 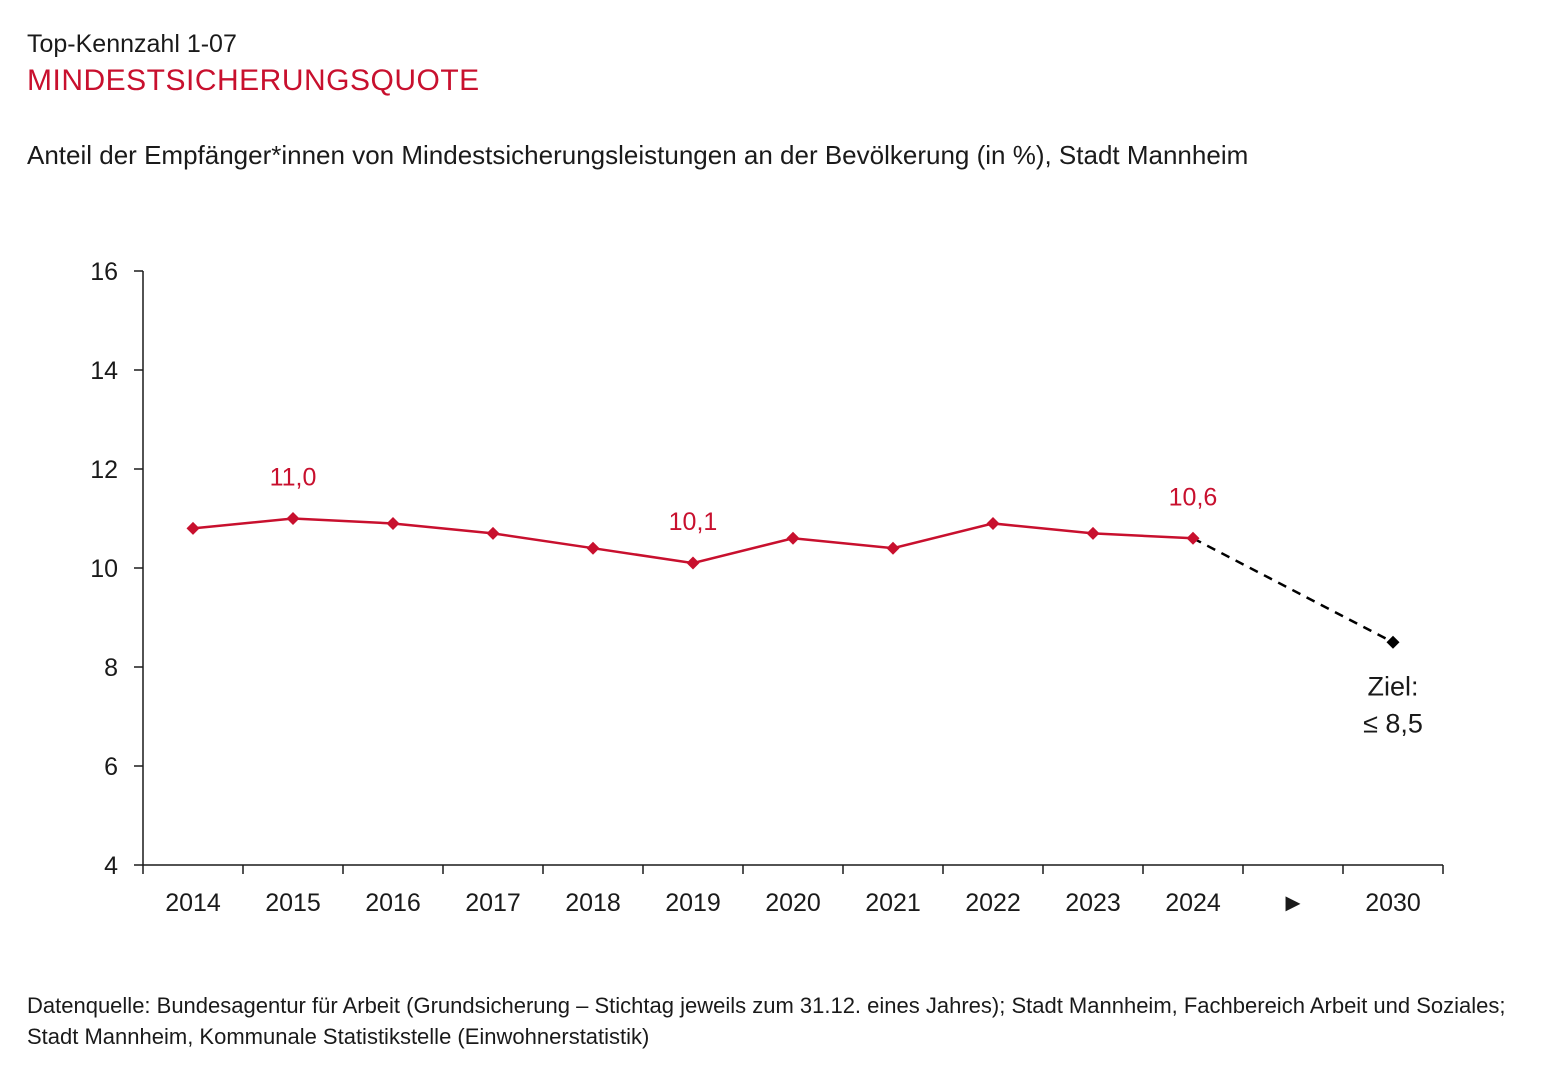 What do you see at coordinates (293, 478) in the screenshot?
I see `data-label-2015: 11,0` at bounding box center [293, 478].